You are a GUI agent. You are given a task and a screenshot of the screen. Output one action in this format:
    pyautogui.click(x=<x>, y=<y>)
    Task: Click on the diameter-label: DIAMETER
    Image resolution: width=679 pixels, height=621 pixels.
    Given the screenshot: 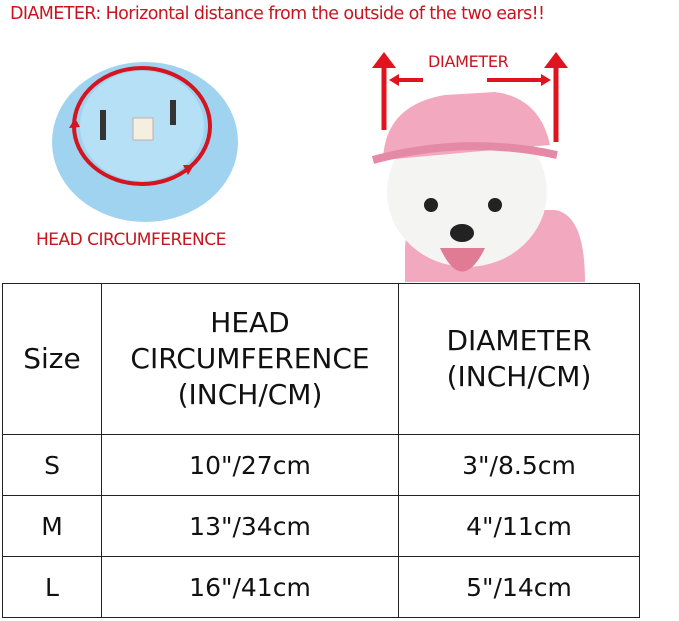 What is the action you would take?
    pyautogui.click(x=468, y=61)
    